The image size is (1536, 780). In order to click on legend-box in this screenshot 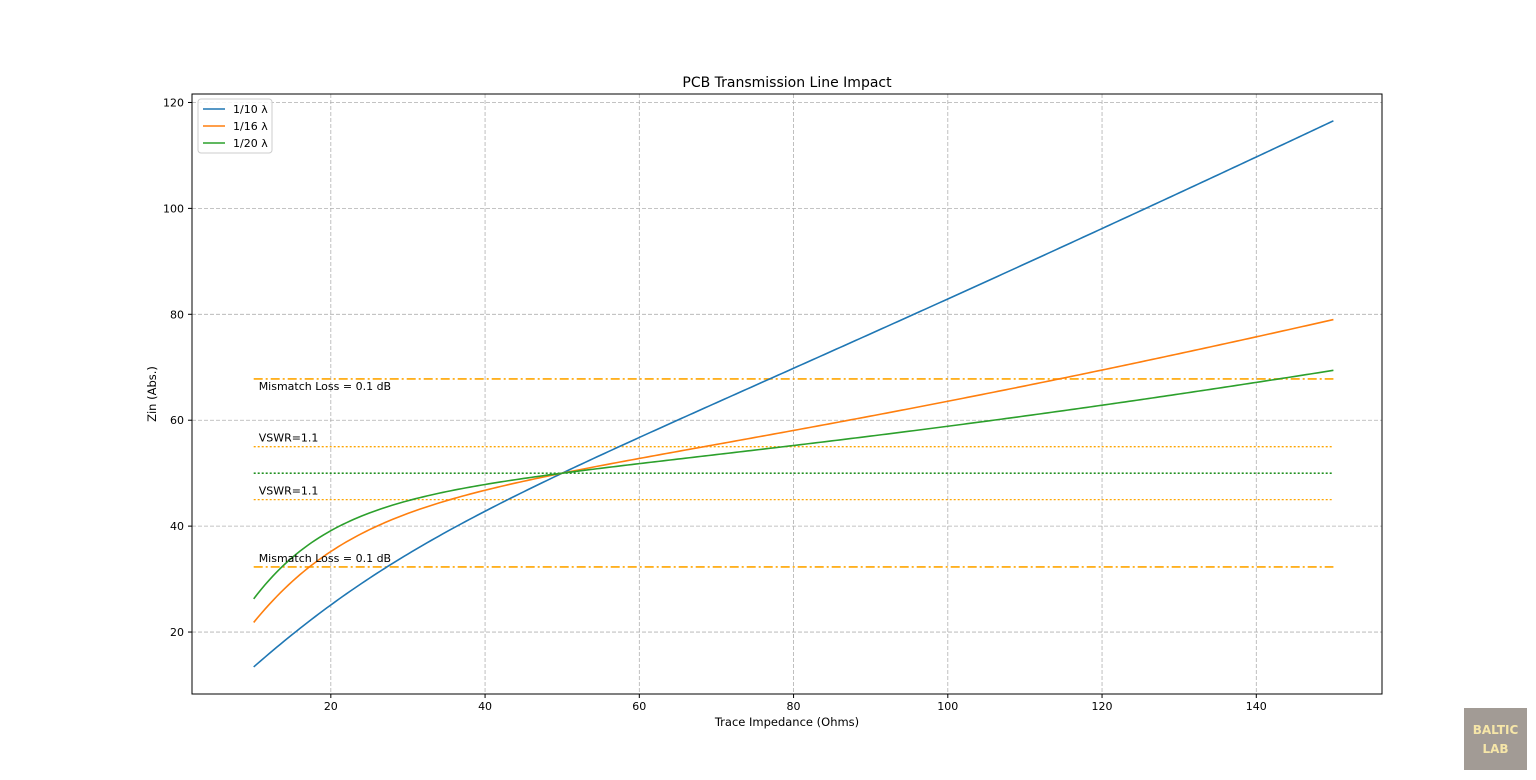, I will do `click(235, 126)`.